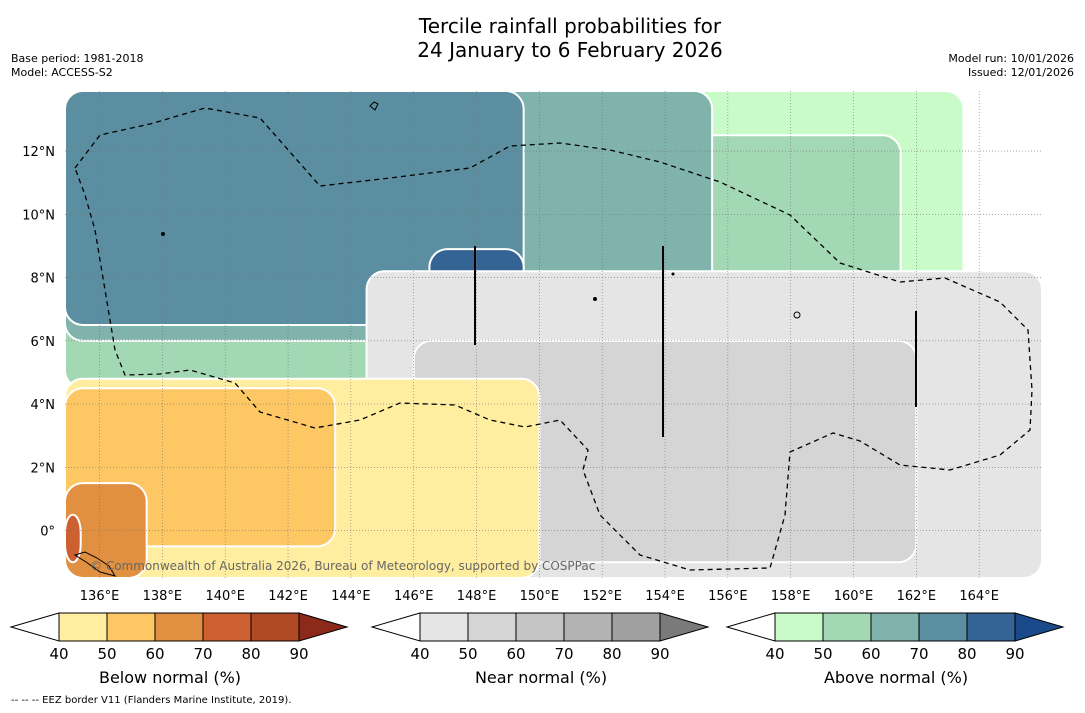 The width and height of the screenshot is (1085, 713). I want to click on colorbars: 40 50 60 70 80 90 40 50 60 70 80 90 40 50 60 70 80 90, so click(537, 637).